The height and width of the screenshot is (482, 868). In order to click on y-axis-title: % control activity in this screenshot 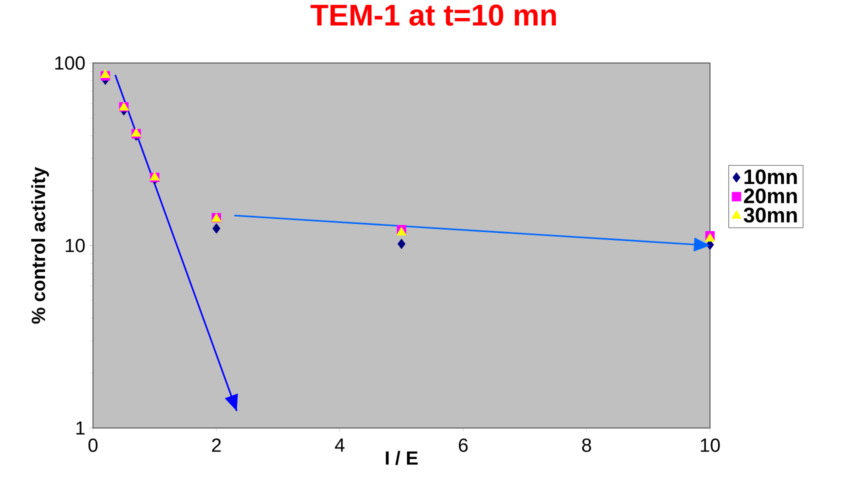, I will do `click(40, 245)`.